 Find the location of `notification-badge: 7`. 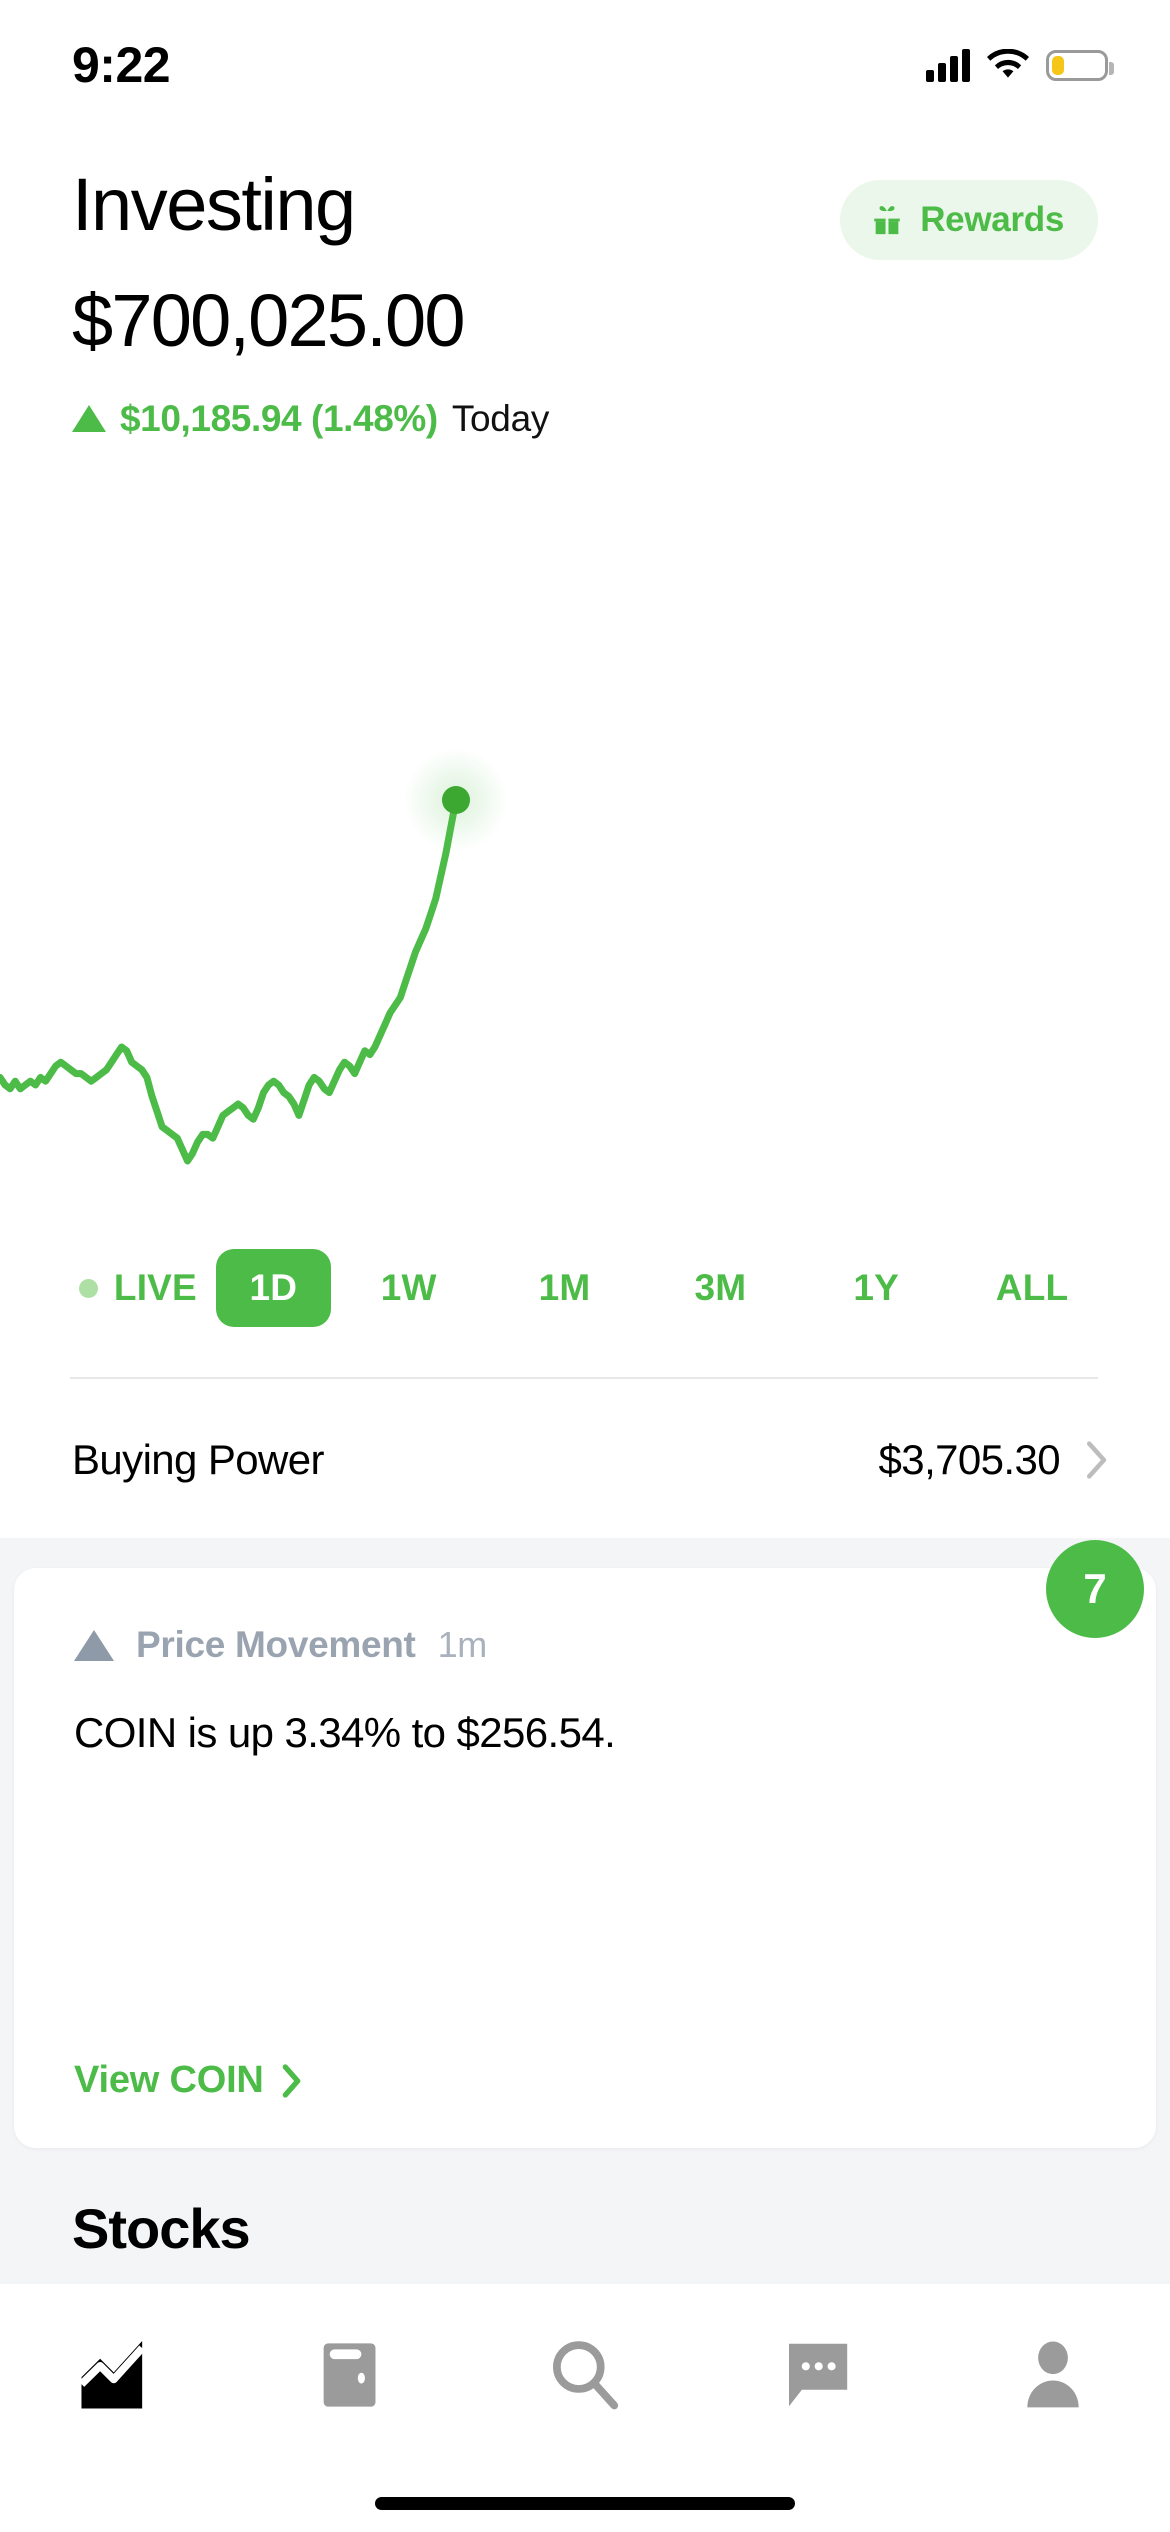

notification-badge: 7 is located at coordinates (1095, 1589).